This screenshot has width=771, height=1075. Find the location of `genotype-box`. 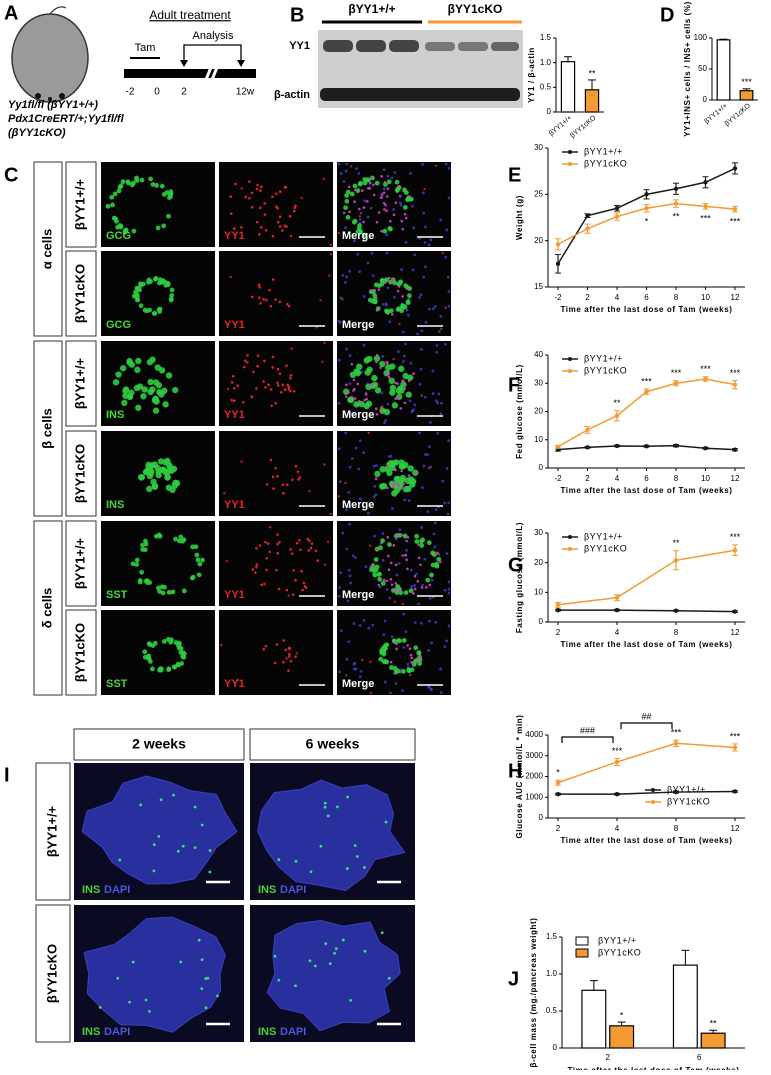

genotype-box is located at coordinates (81, 473).